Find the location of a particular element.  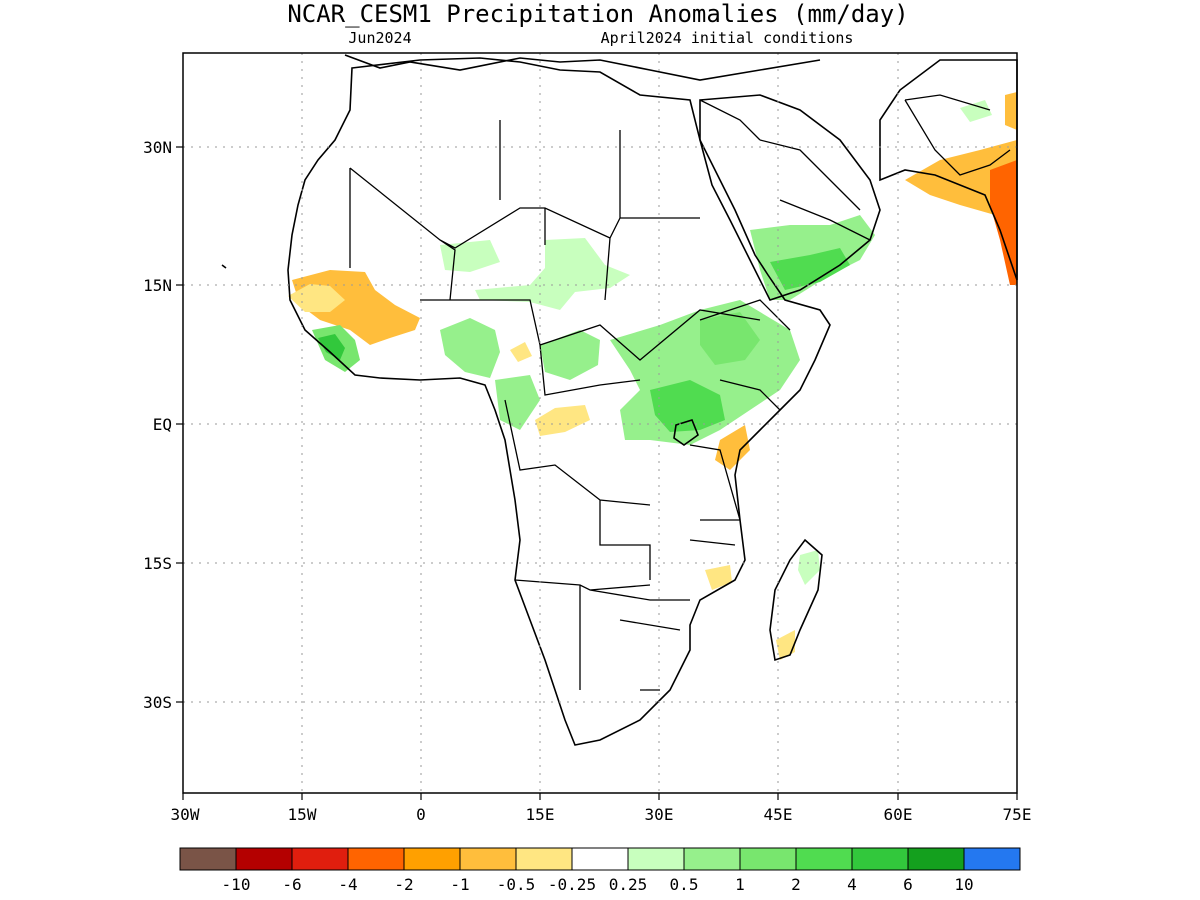

country-borders-south is located at coordinates (602, 635).